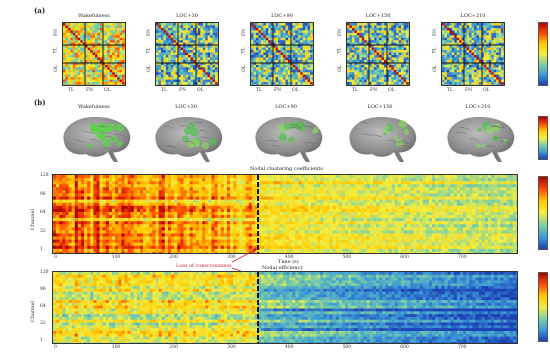 The height and width of the screenshot is (352, 550). I want to click on panel-a-colorbar, so click(543, 54).